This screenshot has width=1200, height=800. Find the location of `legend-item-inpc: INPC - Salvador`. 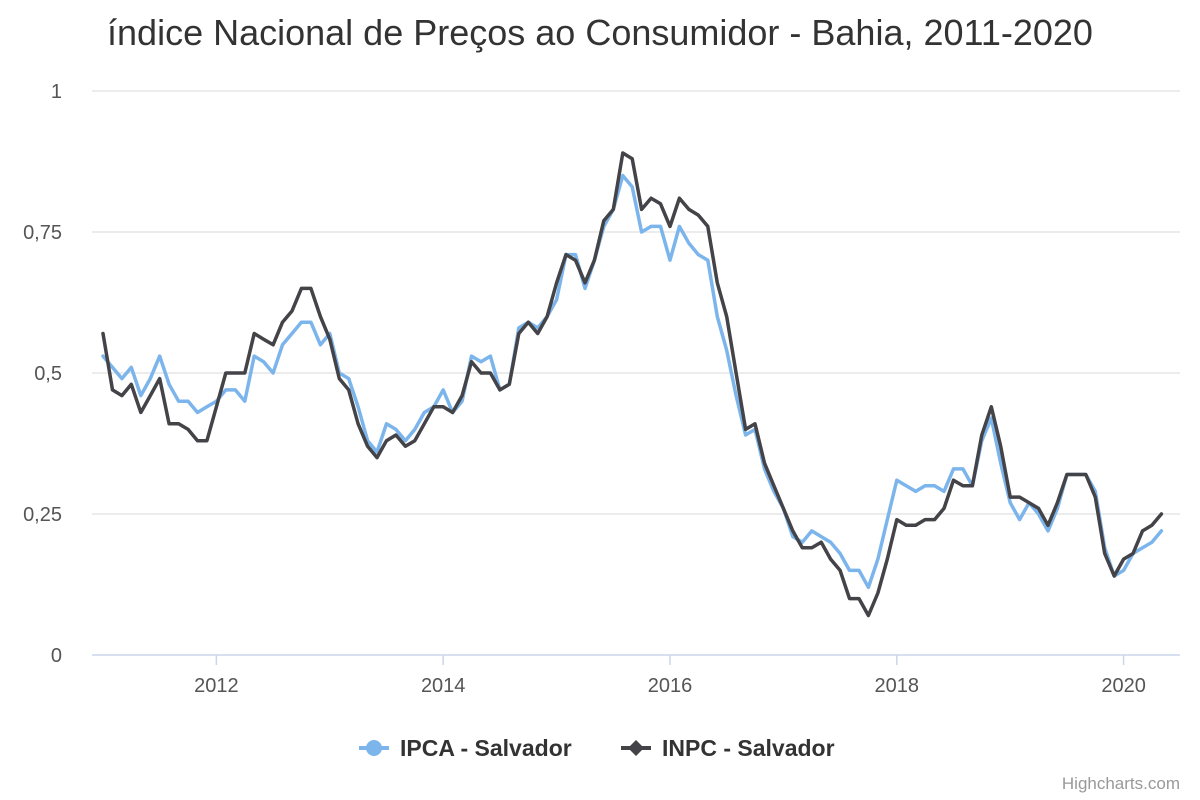

legend-item-inpc: INPC - Salvador is located at coordinates (728, 748).